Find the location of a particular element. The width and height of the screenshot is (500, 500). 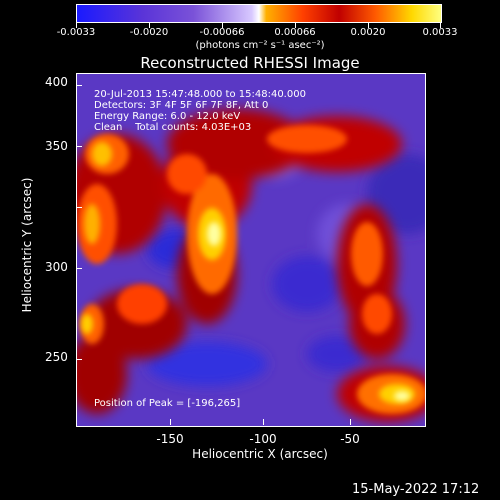

x-tick-label: -150 is located at coordinates (170, 439).